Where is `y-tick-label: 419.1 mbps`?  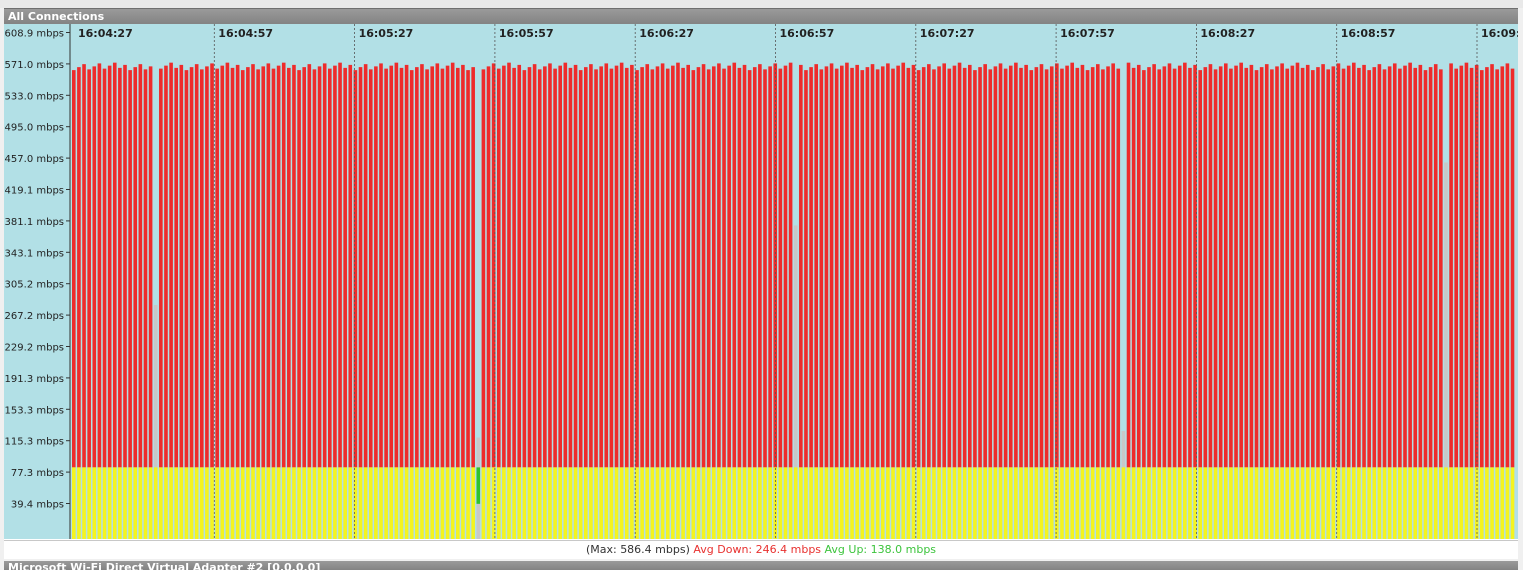 y-tick-label: 419.1 mbps is located at coordinates (34, 191).